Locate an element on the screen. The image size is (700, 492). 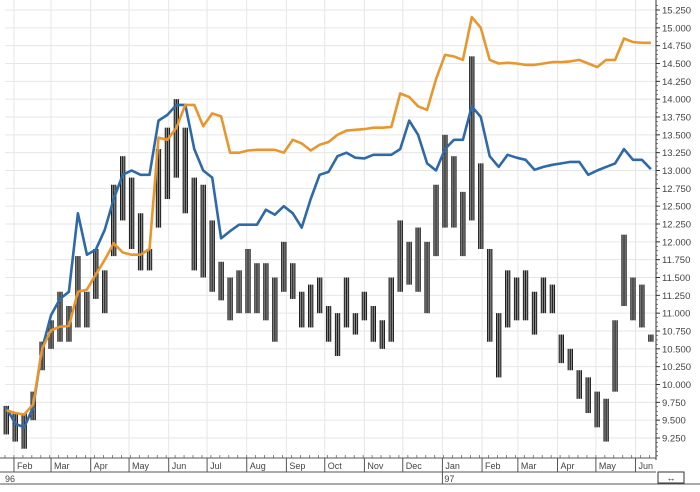
month-label: Sep is located at coordinates (297, 466).